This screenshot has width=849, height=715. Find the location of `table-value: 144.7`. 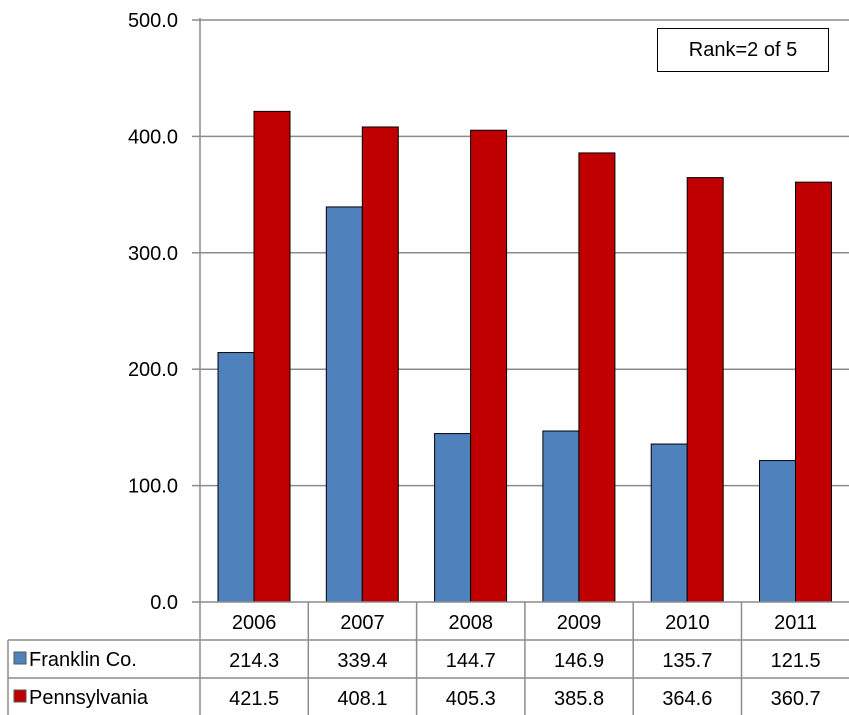

table-value: 144.7 is located at coordinates (471, 661).